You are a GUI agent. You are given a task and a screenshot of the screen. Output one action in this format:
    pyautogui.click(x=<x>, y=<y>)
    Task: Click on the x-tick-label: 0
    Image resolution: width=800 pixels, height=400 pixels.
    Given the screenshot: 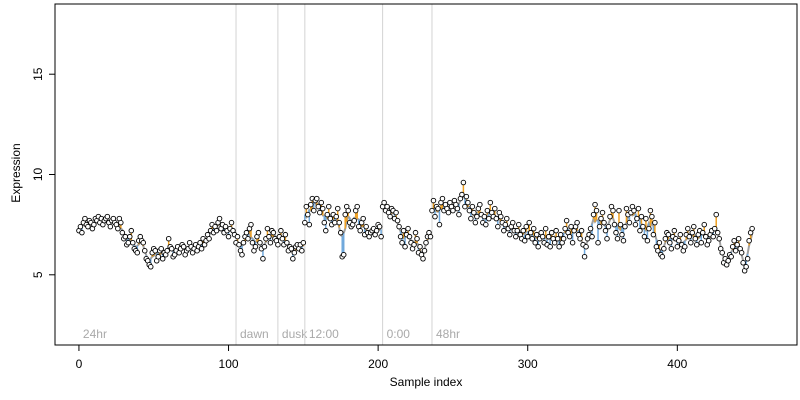 What is the action you would take?
    pyautogui.click(x=79, y=364)
    